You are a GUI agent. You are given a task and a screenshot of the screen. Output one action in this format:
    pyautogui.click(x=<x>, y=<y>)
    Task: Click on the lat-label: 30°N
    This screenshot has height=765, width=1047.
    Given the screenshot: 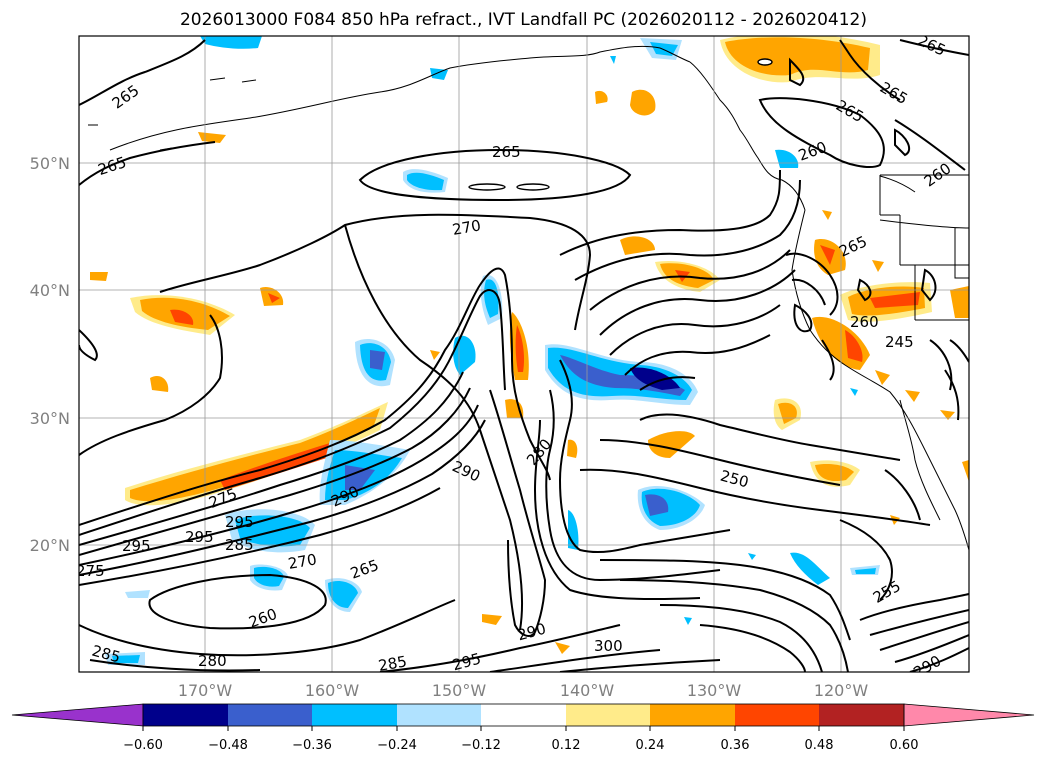 What is the action you would take?
    pyautogui.click(x=50, y=418)
    